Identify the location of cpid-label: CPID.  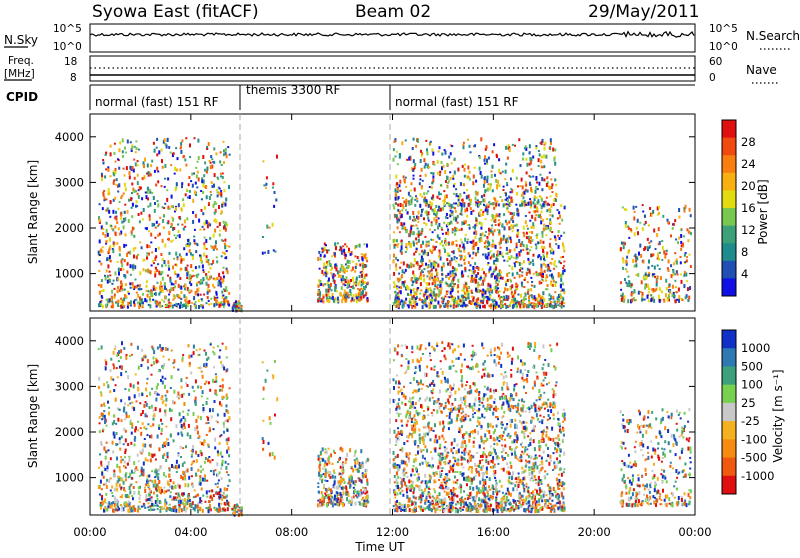
(22, 97).